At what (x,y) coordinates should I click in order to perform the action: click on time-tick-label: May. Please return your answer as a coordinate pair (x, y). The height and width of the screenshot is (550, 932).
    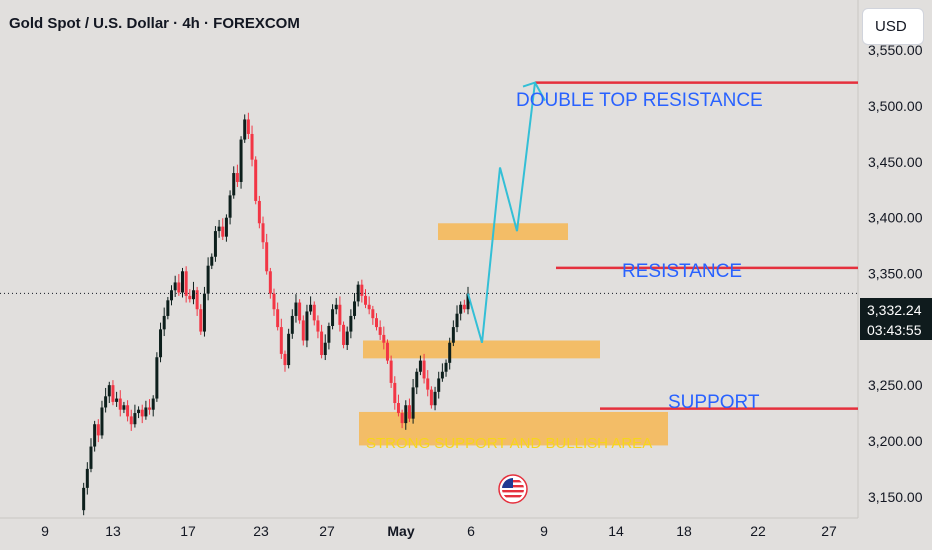
    Looking at the image, I should click on (400, 531).